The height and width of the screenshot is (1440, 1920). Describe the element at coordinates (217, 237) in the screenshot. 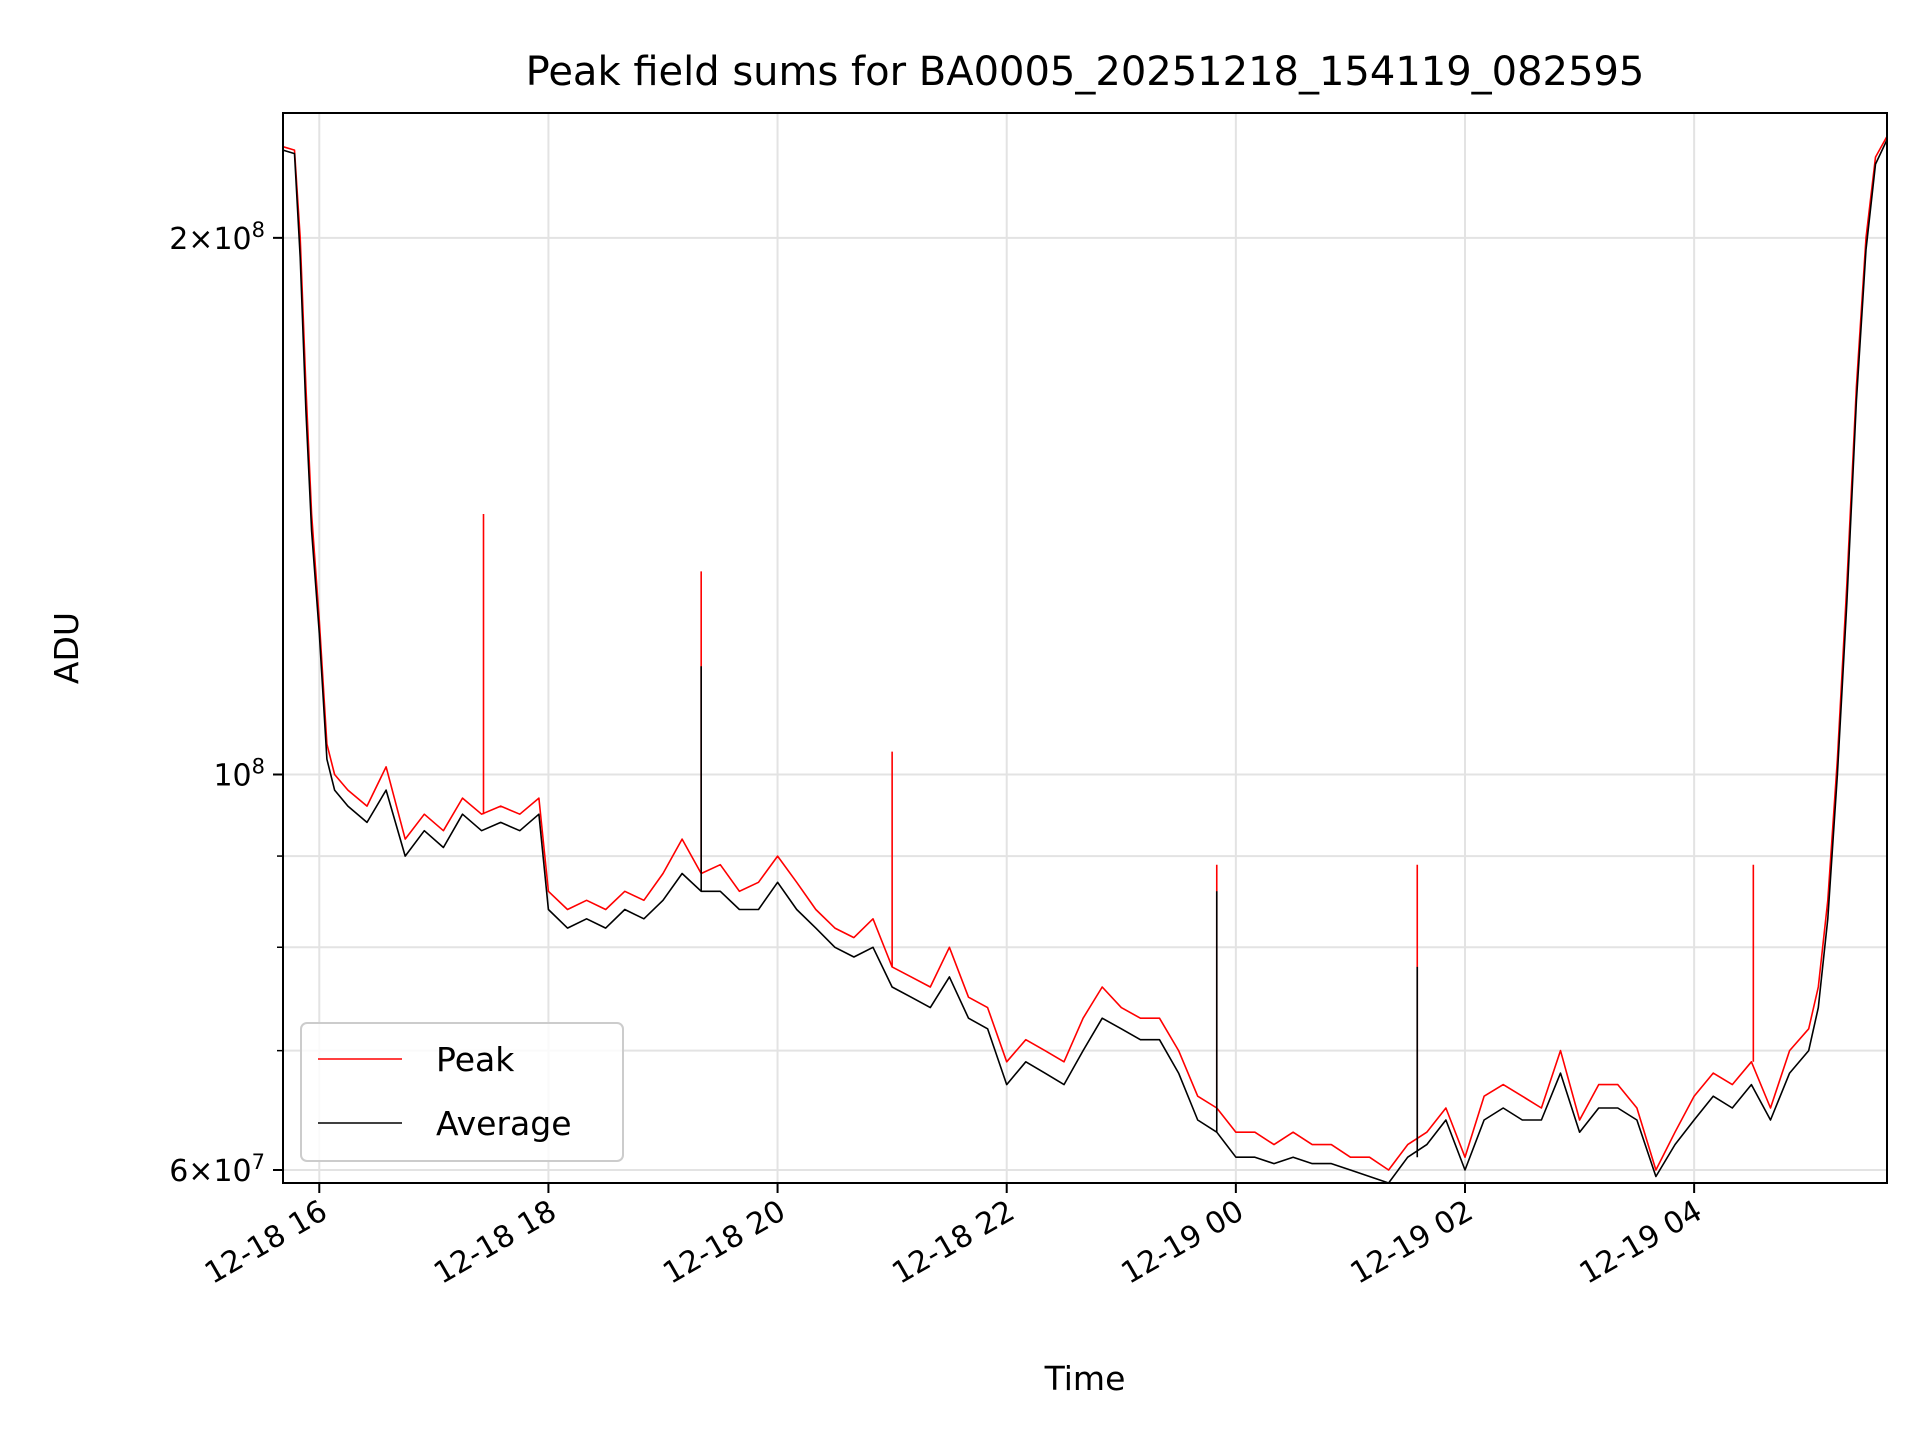

I see `y-tick-label: 2×108` at that location.